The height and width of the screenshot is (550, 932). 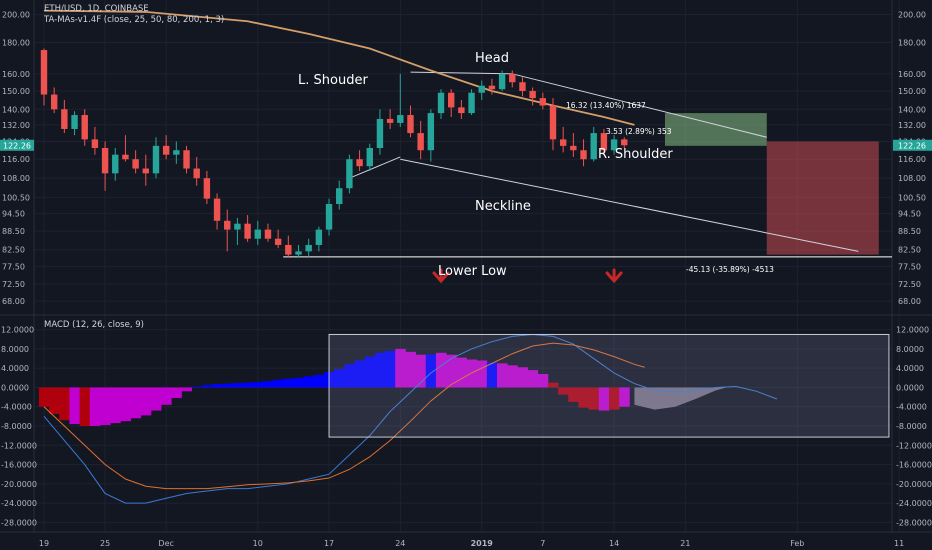 What do you see at coordinates (606, 105) in the screenshot?
I see `measure-label-upper: 16.32 (13.40%) 1637` at bounding box center [606, 105].